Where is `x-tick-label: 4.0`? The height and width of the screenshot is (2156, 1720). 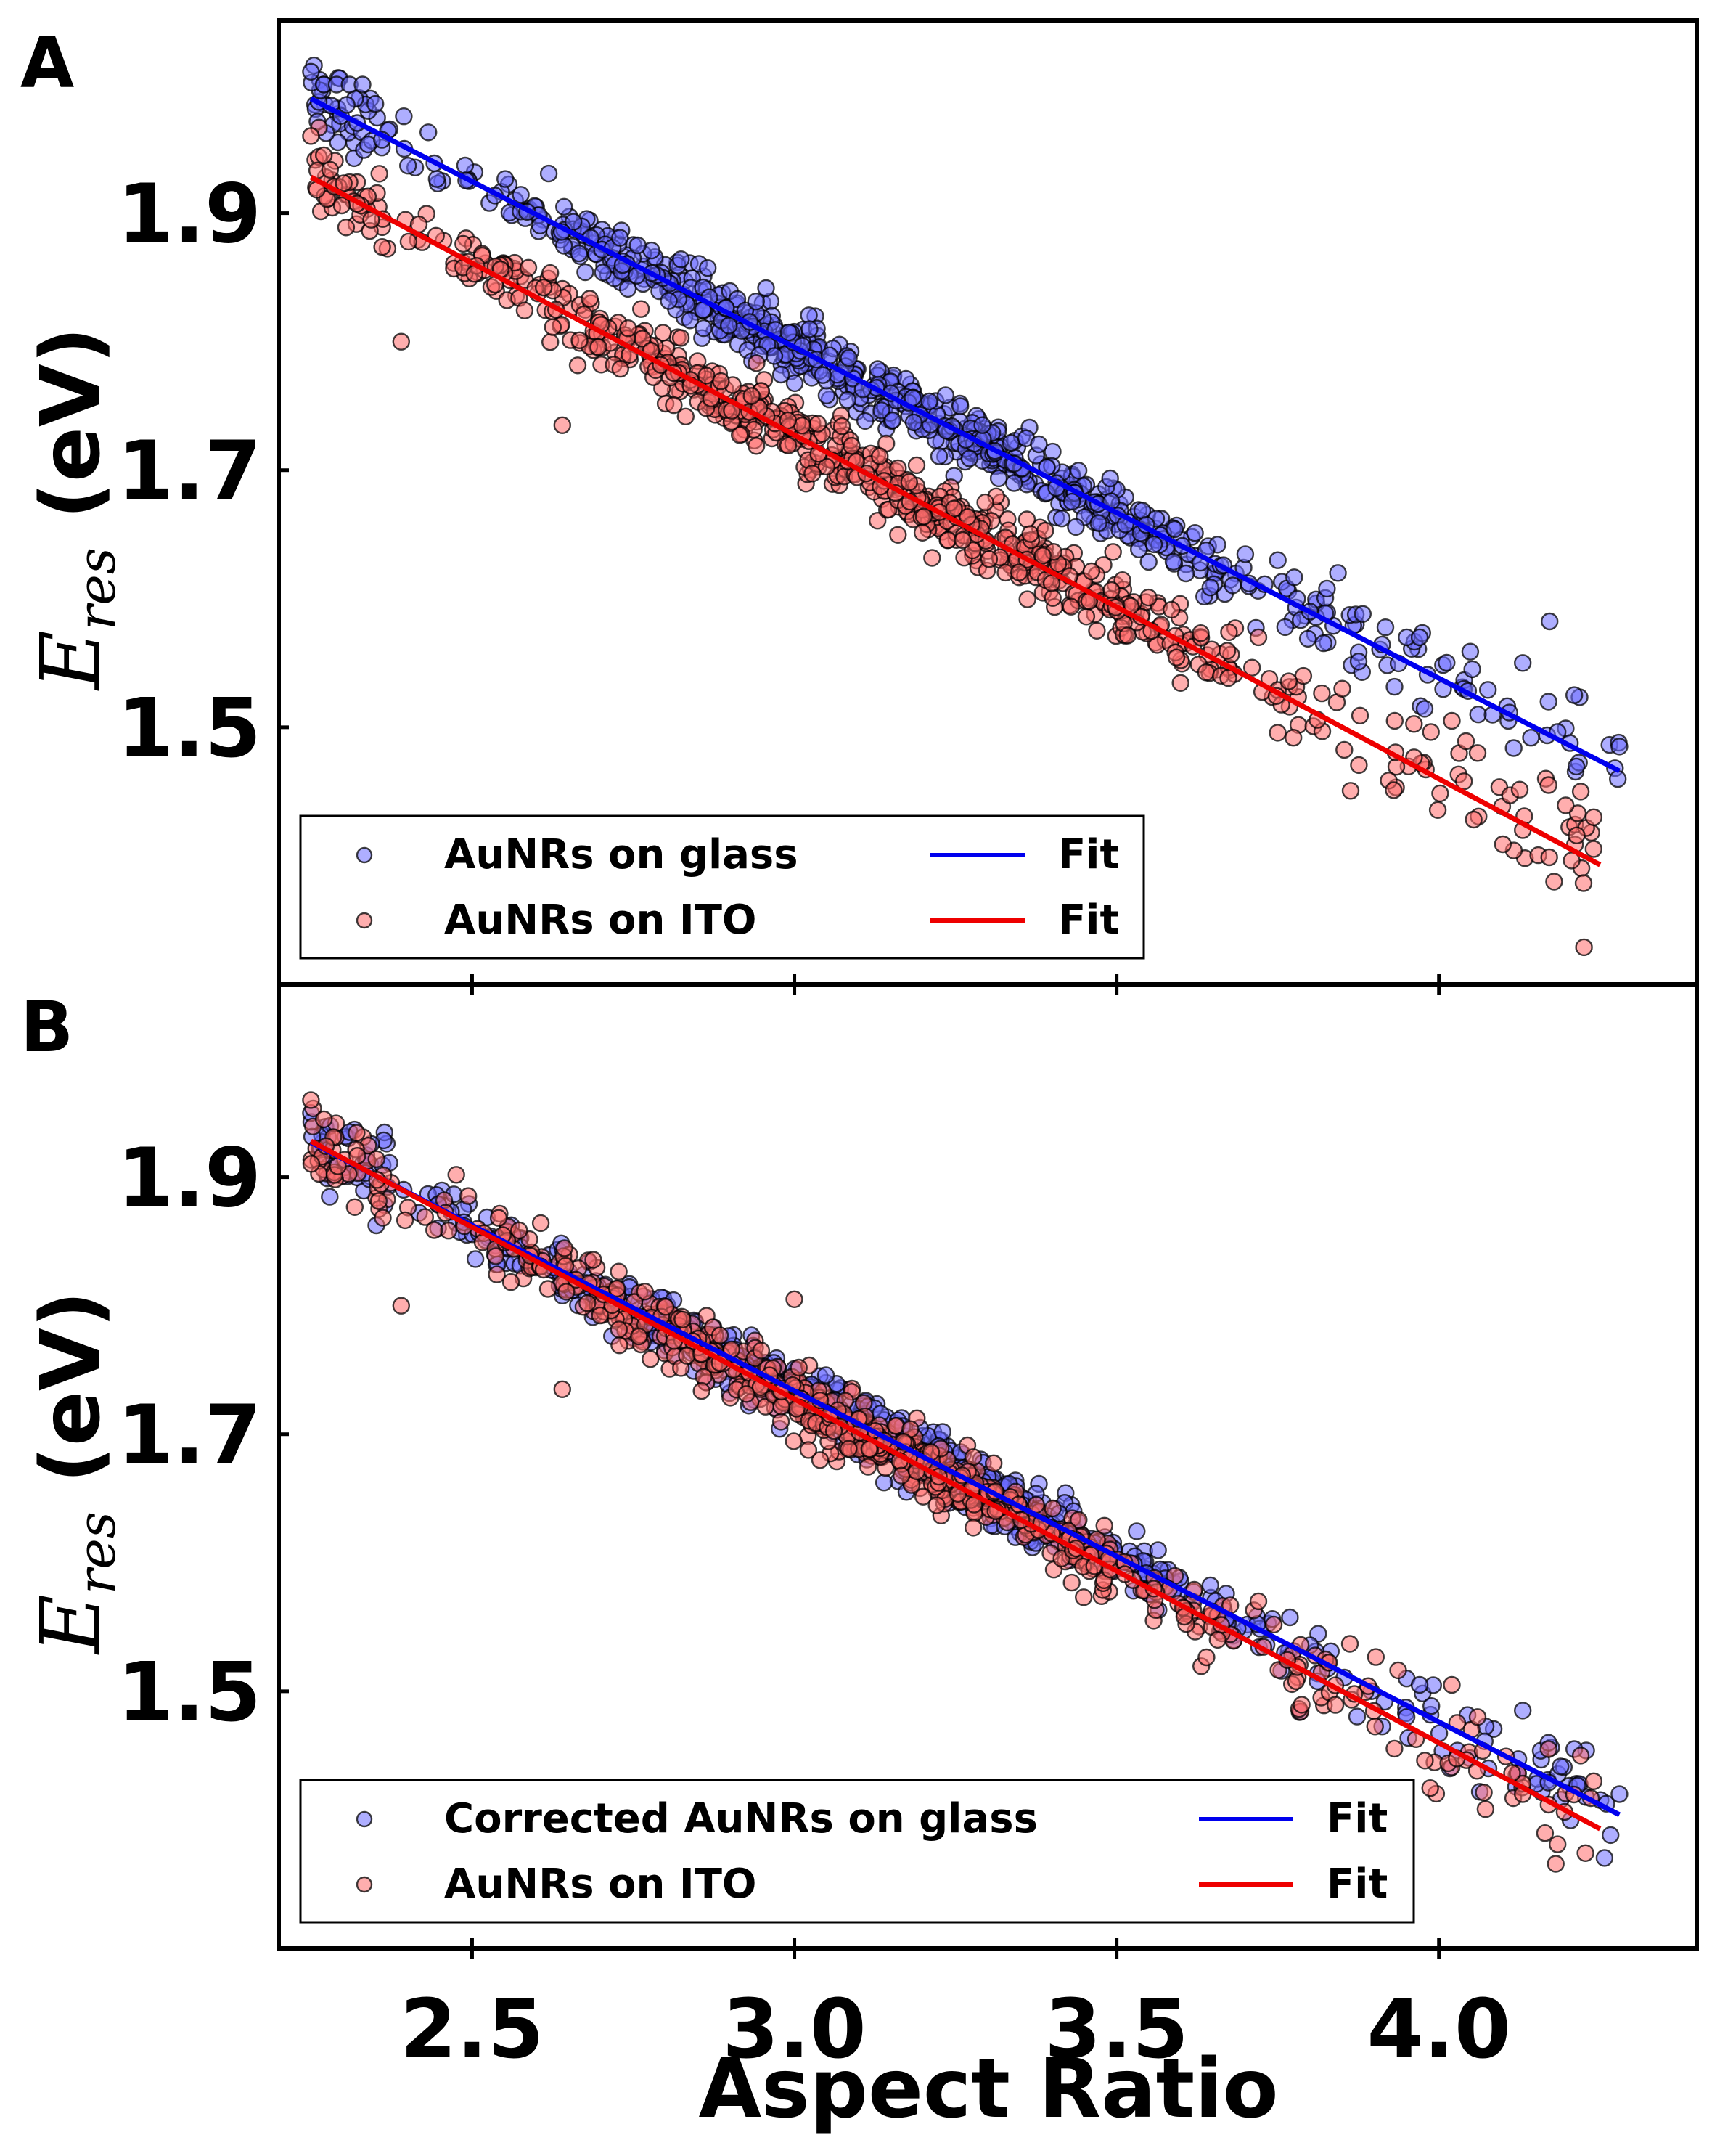 x-tick-label: 4.0 is located at coordinates (1439, 2030).